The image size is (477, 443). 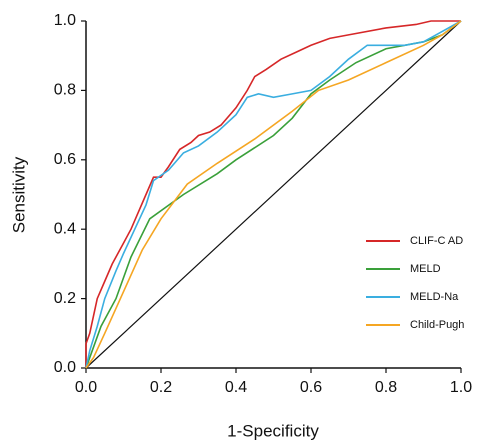 What do you see at coordinates (161, 387) in the screenshot?
I see `x-tick-label: 0.2` at bounding box center [161, 387].